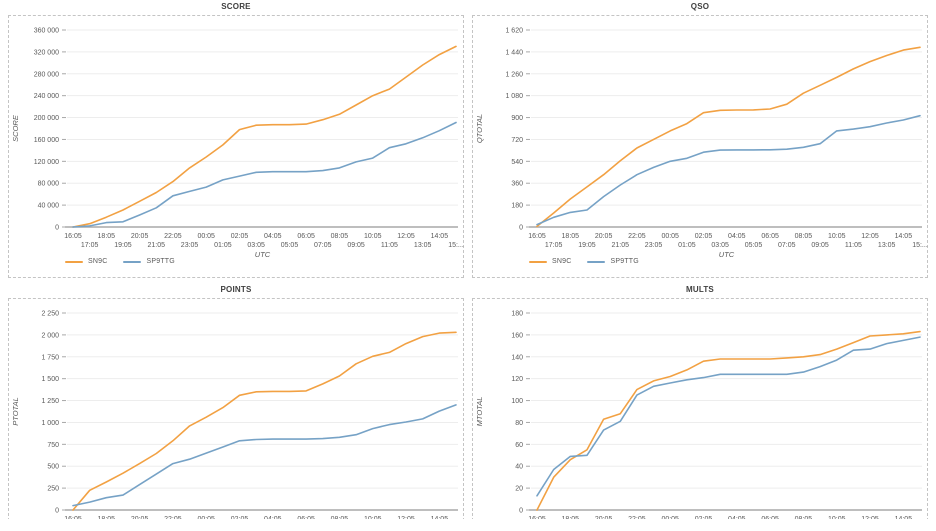 This screenshot has height=531, width=936. Describe the element at coordinates (519, 423) in the screenshot. I see `y-tick-label: 80` at that location.